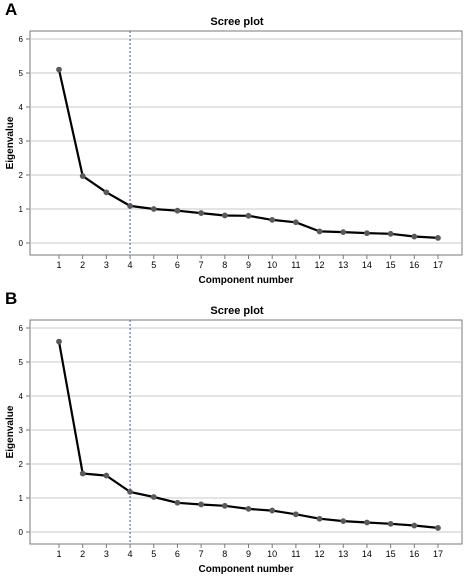  I want to click on panel-label: B, so click(11, 298).